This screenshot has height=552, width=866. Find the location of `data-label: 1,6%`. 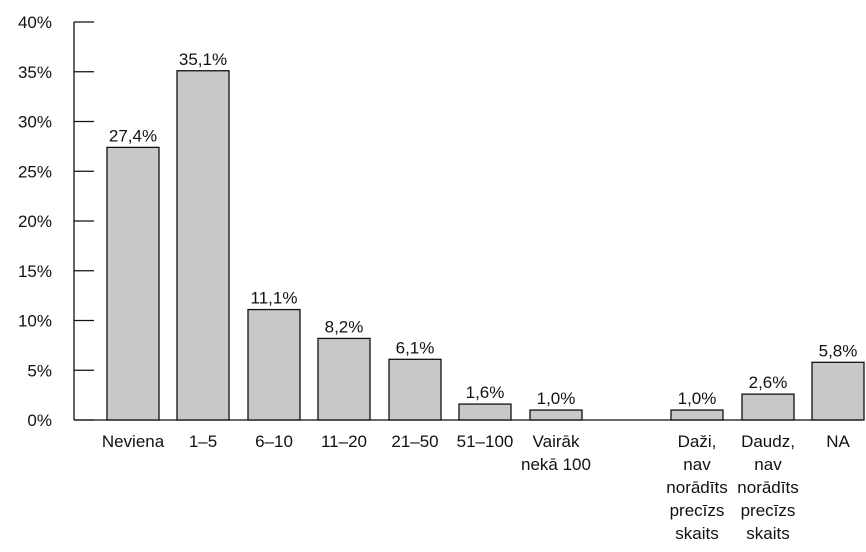

data-label: 1,6% is located at coordinates (485, 392).